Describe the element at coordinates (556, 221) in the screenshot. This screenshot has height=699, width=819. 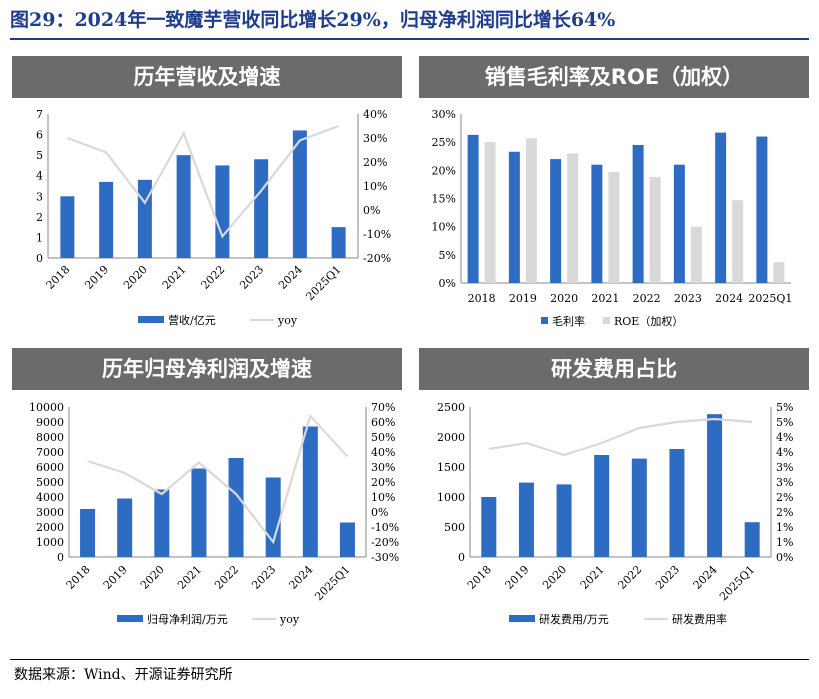
I see `bar-margin-2020` at that location.